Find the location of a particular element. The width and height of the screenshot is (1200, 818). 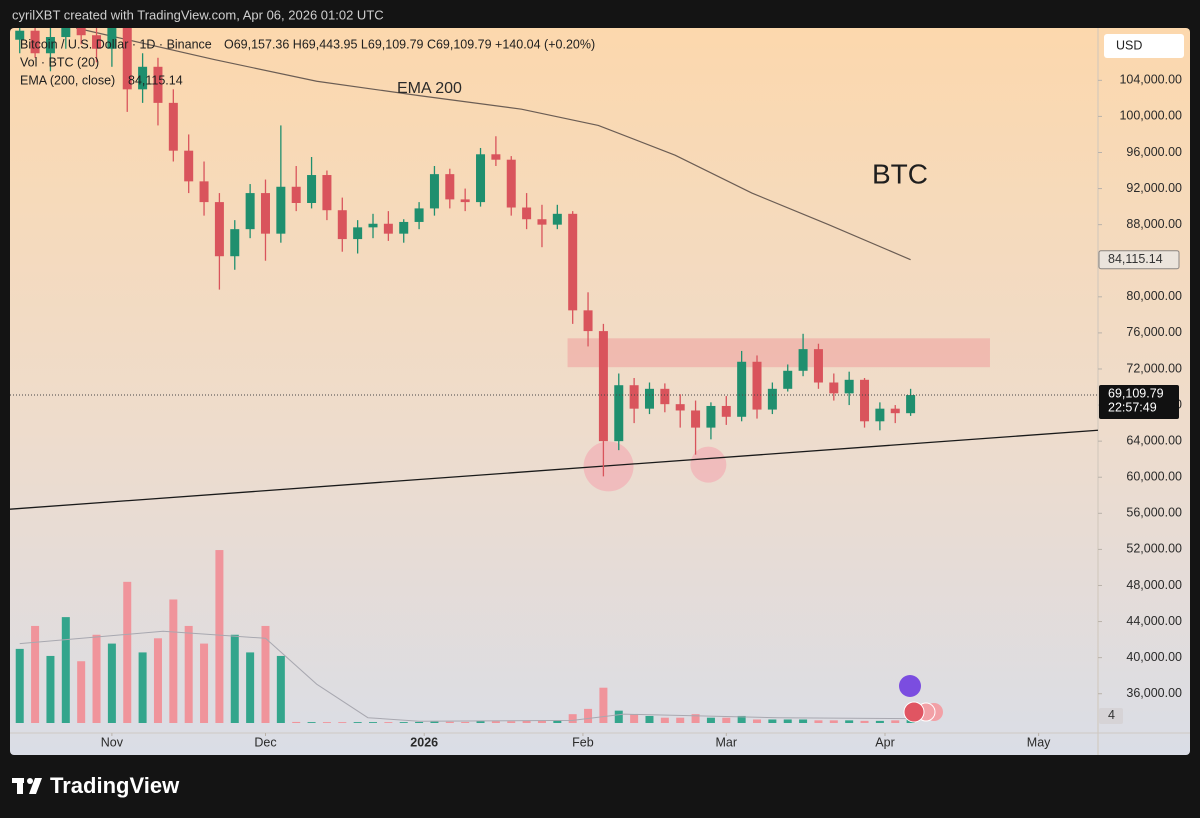

volume-tag is located at coordinates (1111, 715).